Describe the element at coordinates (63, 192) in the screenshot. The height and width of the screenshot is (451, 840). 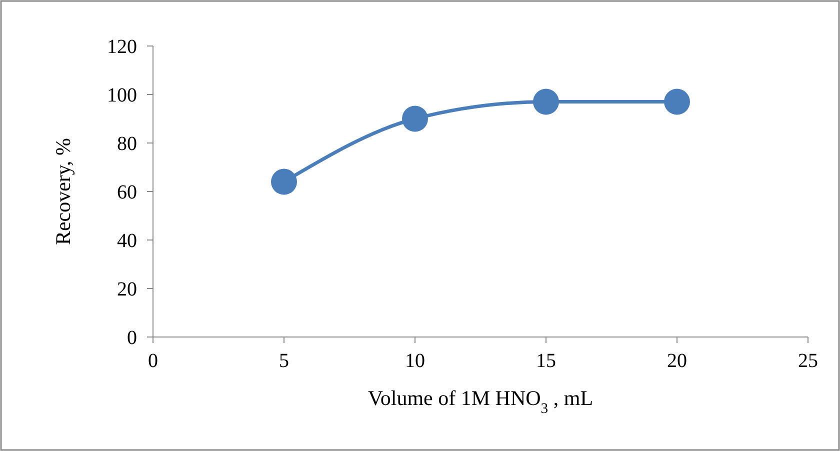
I see `y-axis-title: Recovery, %` at that location.